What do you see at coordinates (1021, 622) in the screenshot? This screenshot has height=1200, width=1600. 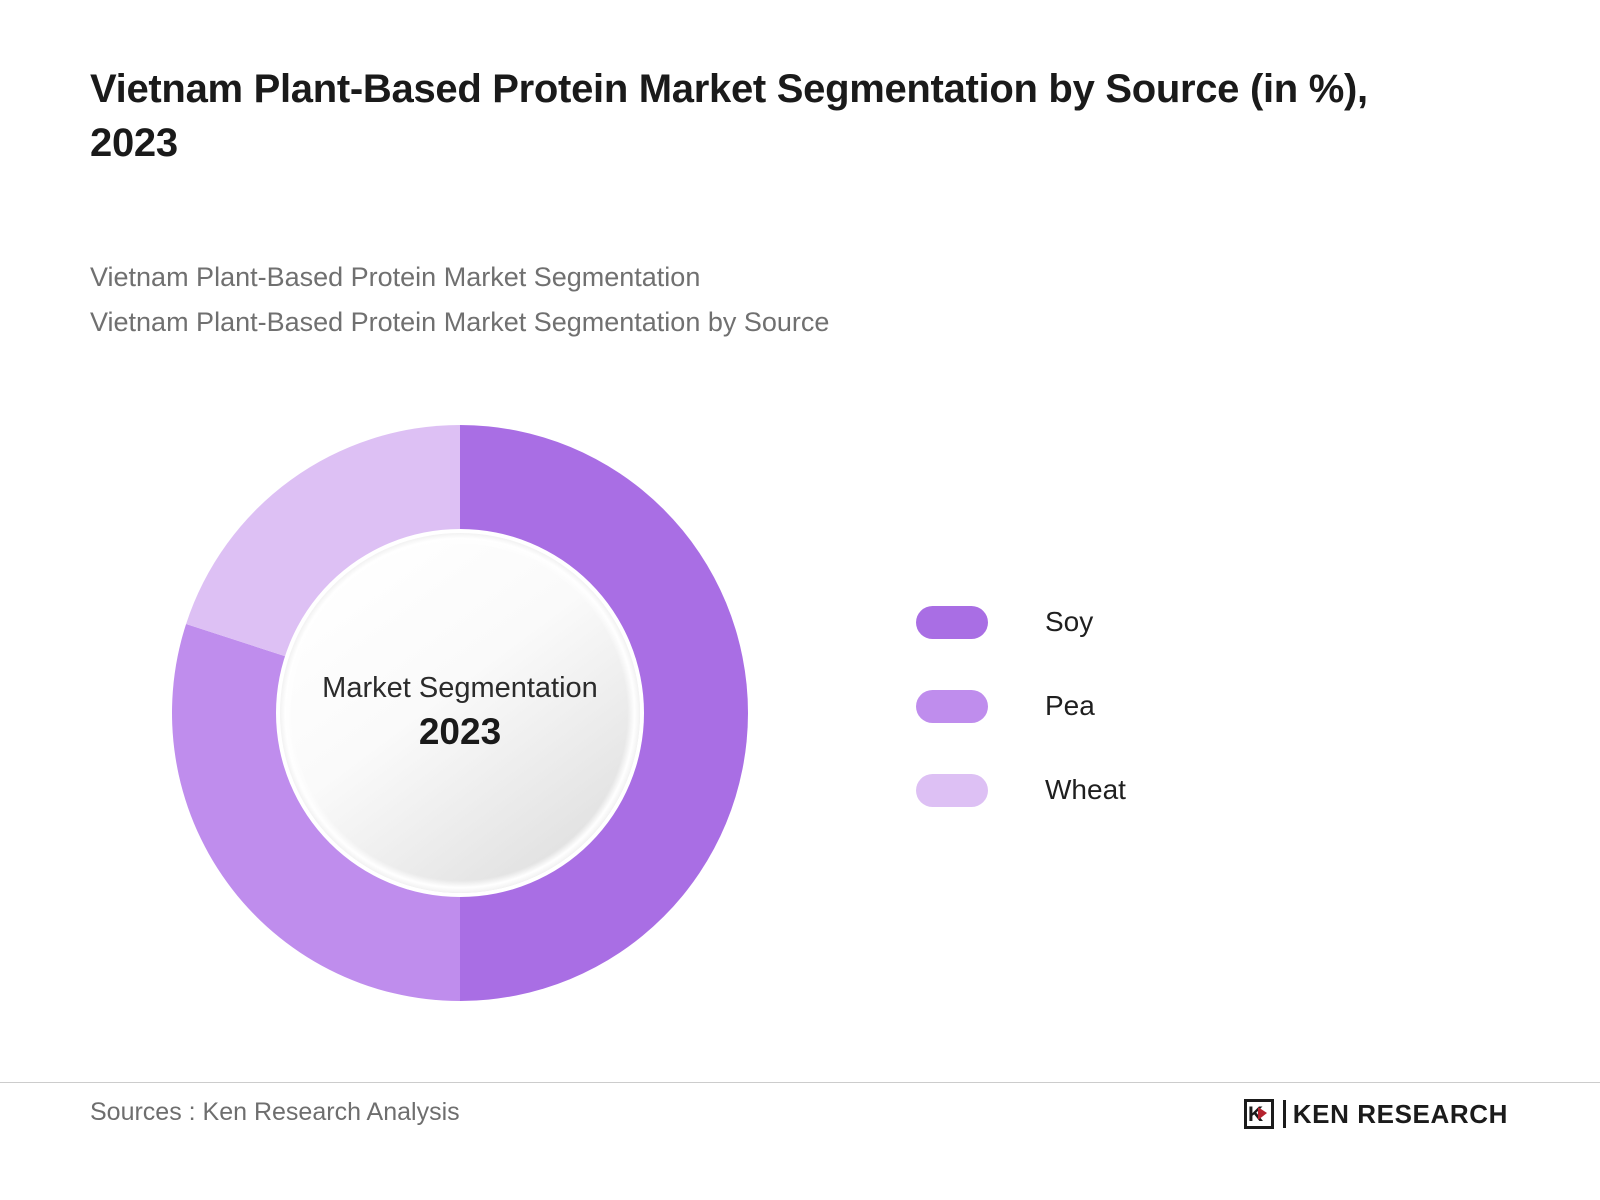 I see `legend-item-soy: Soy` at bounding box center [1021, 622].